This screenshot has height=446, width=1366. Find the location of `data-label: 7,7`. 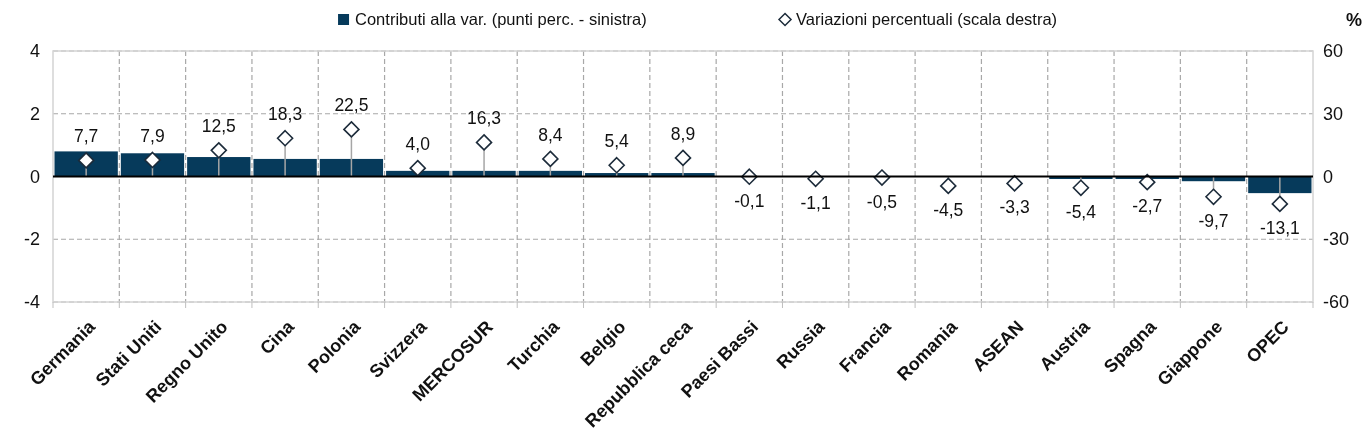

data-label: 7,7 is located at coordinates (86, 136).